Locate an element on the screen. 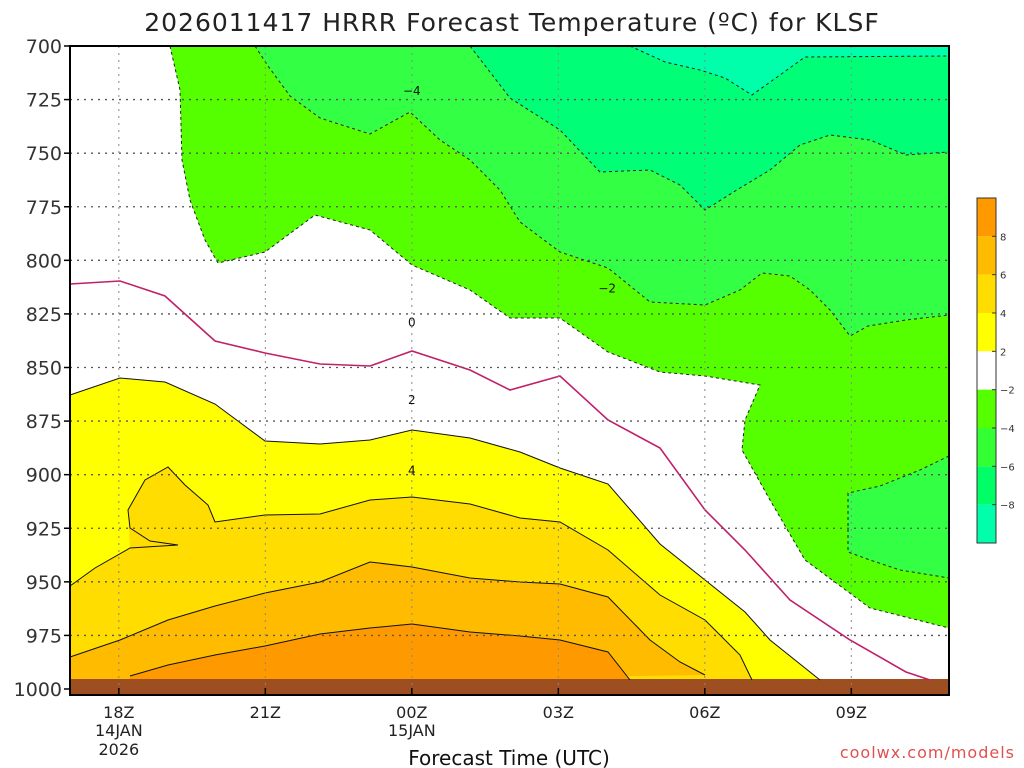  contour-label: −2 is located at coordinates (607, 288).